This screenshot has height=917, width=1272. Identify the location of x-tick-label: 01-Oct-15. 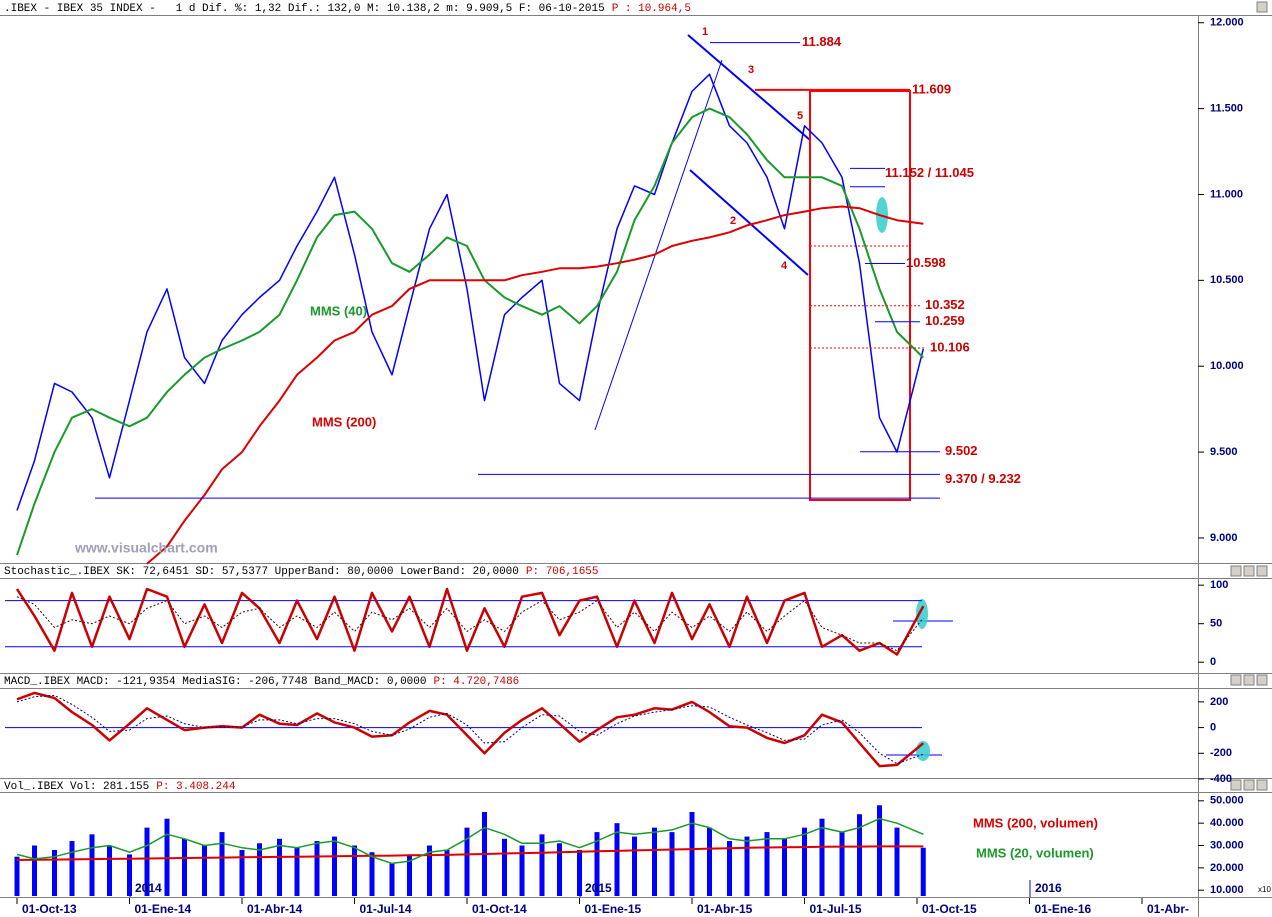
(949, 909).